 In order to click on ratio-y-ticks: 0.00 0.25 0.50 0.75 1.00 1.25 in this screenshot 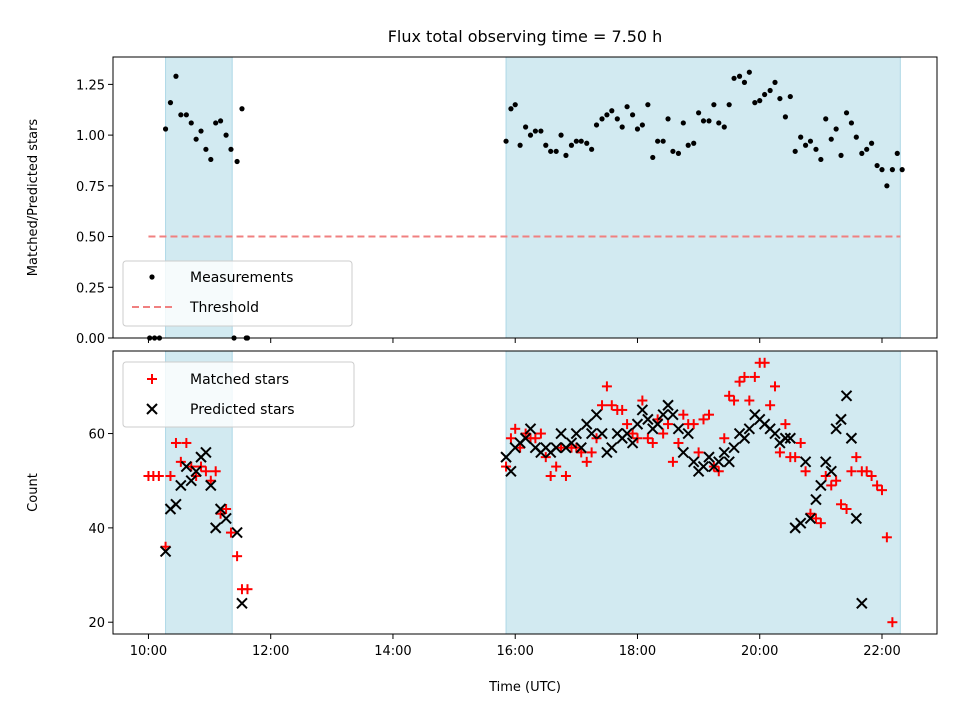, I will do `click(94, 212)`.